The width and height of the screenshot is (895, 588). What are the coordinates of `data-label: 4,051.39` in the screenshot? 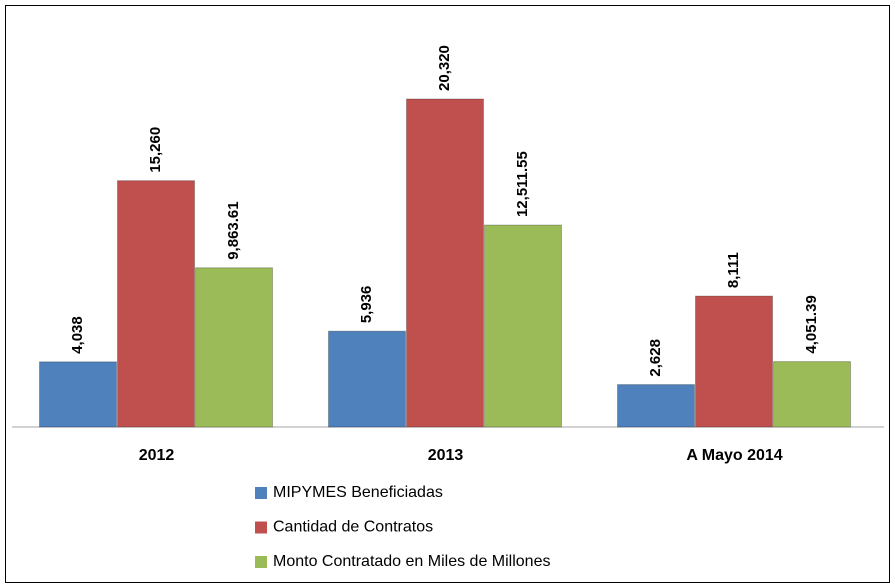 It's located at (811, 324).